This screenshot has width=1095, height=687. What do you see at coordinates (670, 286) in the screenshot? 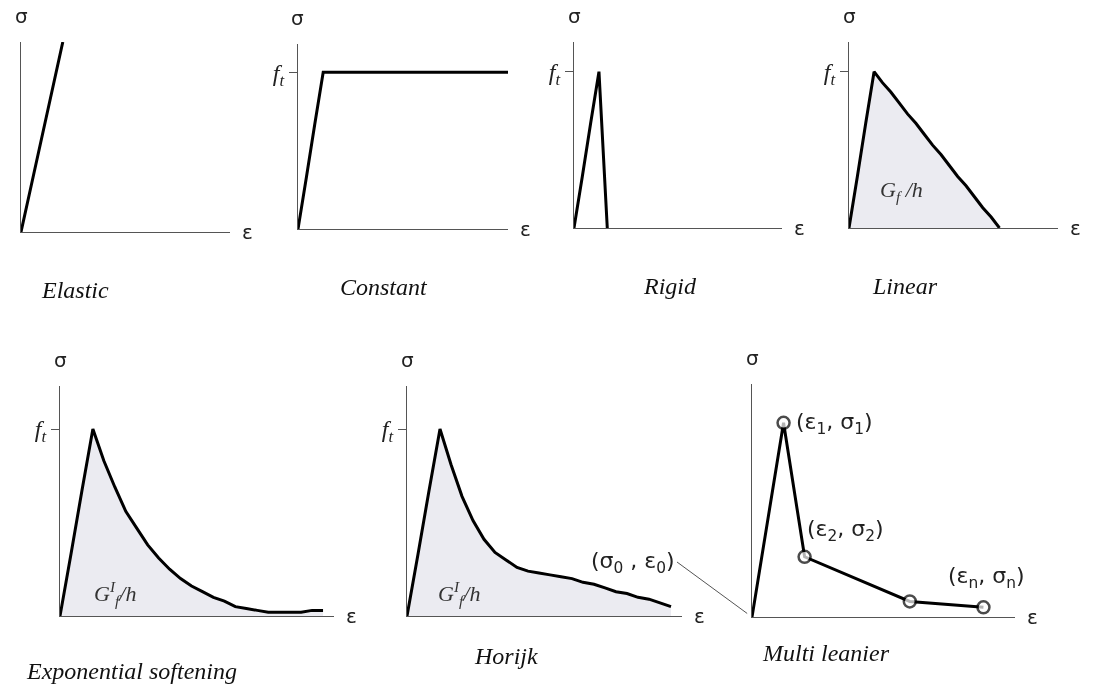
I see `text: Rigid` at bounding box center [670, 286].